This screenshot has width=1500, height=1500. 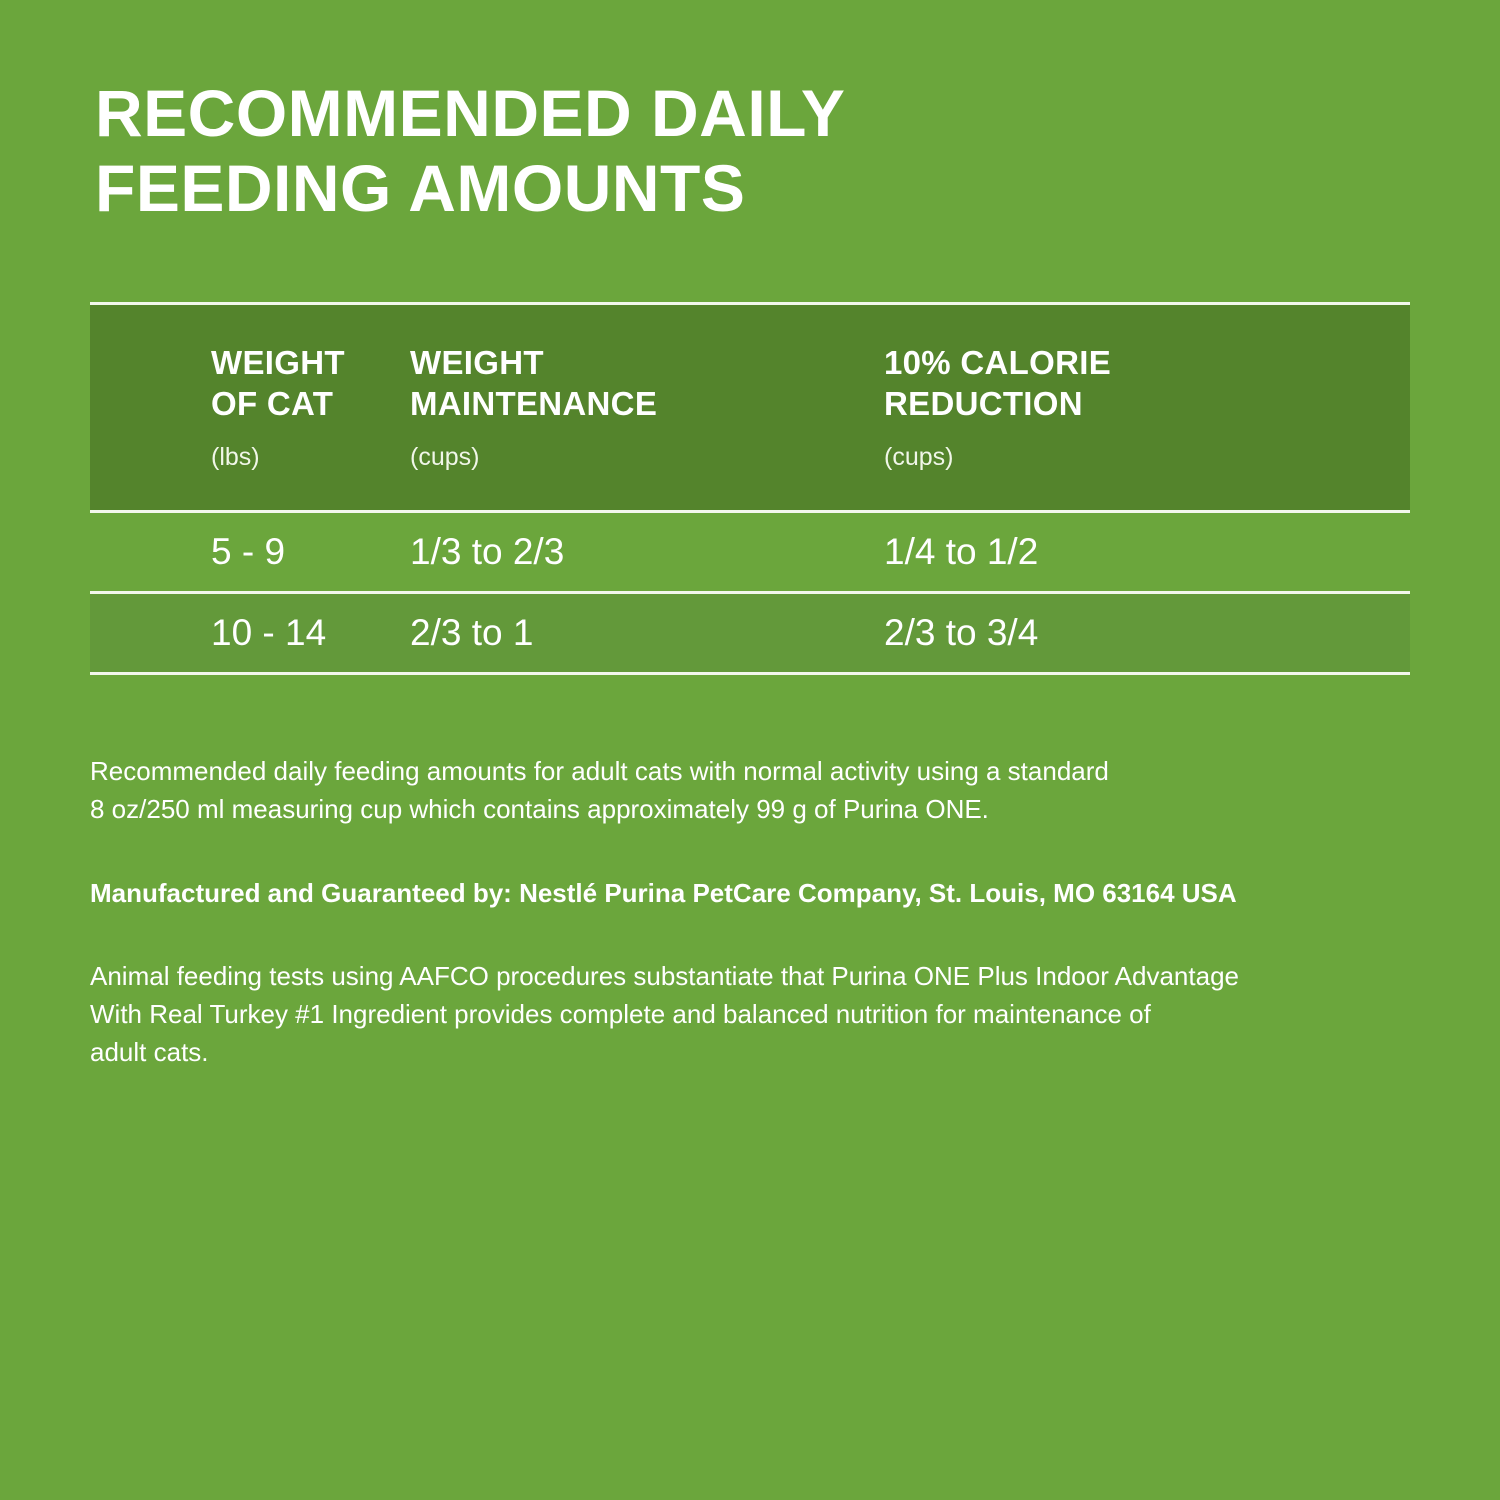 I want to click on page-title-line-1: RECOMMENDED DAILY, so click(x=470, y=113).